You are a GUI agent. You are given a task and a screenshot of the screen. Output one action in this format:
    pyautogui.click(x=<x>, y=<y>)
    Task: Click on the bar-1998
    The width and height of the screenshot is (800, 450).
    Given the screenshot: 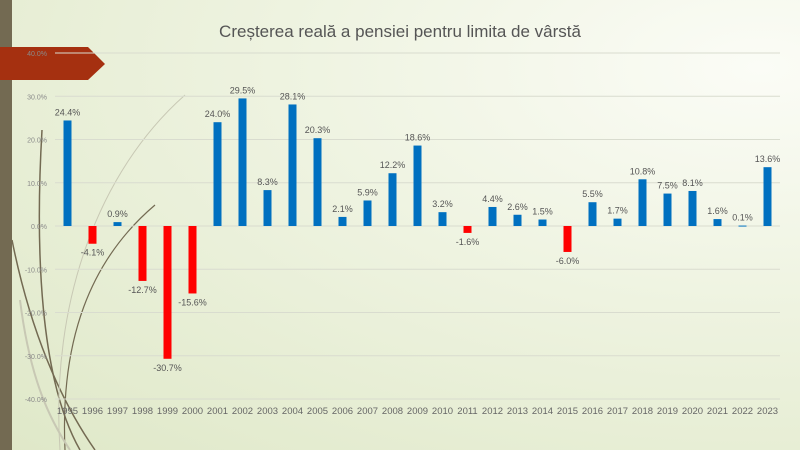 What is the action you would take?
    pyautogui.click(x=142, y=253)
    